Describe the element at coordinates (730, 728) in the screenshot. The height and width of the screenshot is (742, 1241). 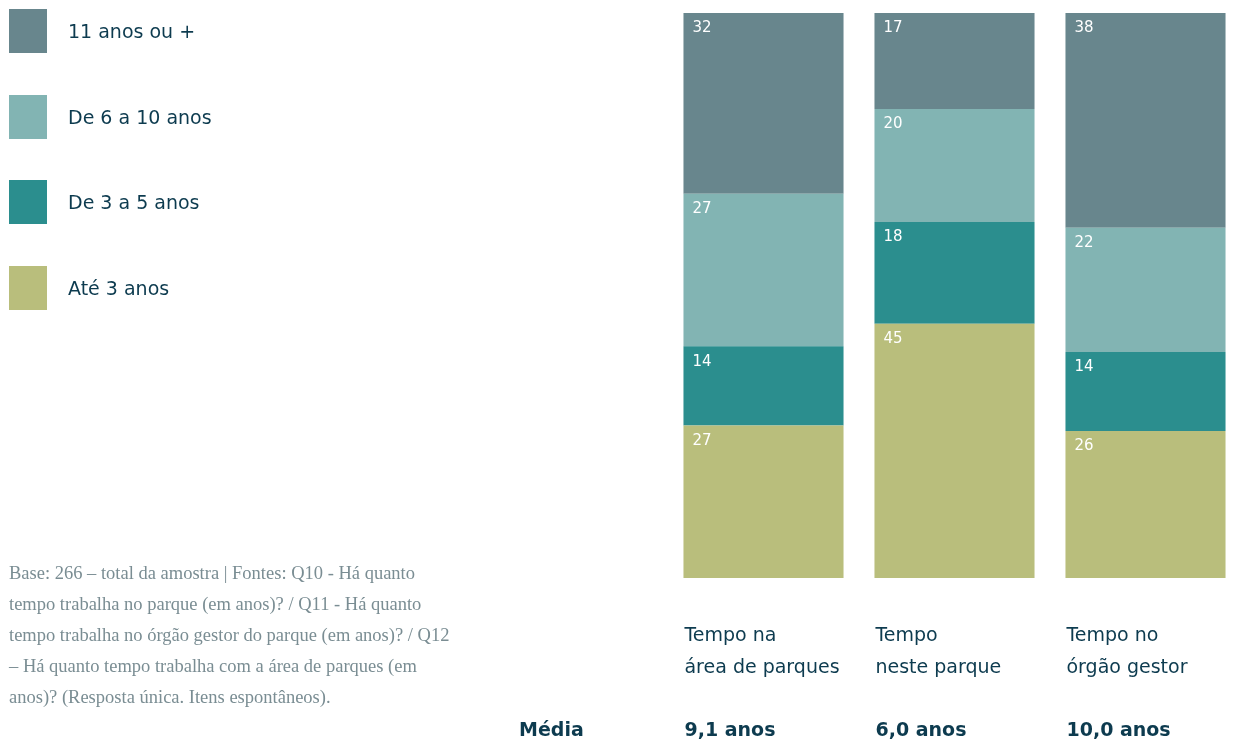
I see `text: 9,1 anos` at that location.